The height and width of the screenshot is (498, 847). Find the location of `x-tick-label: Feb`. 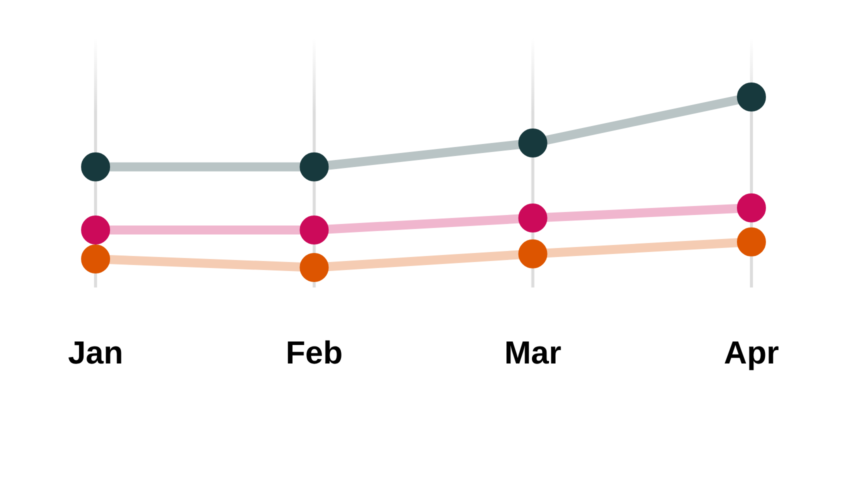

x-tick-label: Feb is located at coordinates (314, 352).